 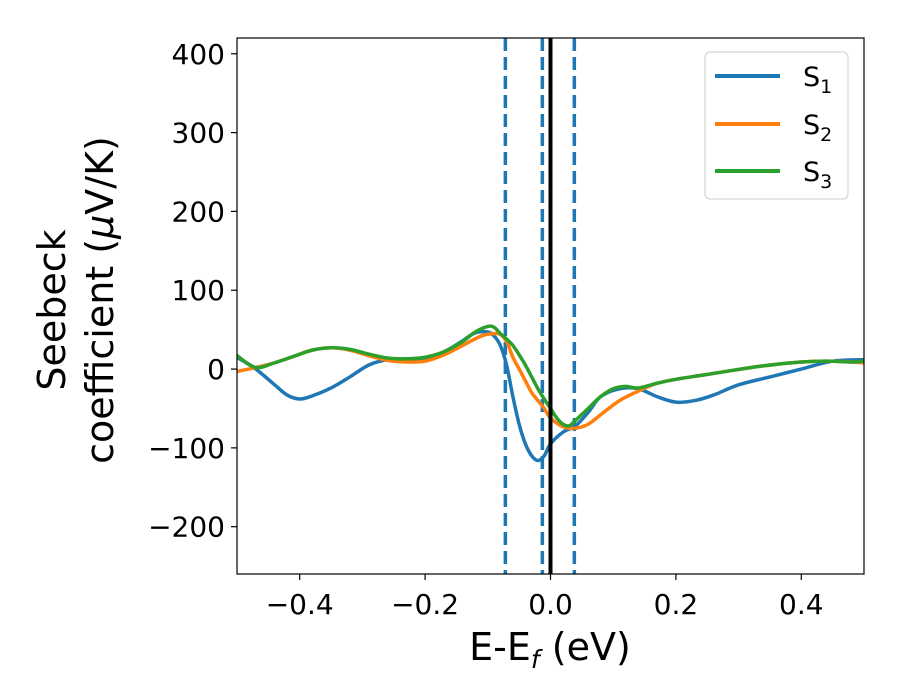 What do you see at coordinates (776, 125) in the screenshot?
I see `legend: S1 S2 S3` at bounding box center [776, 125].